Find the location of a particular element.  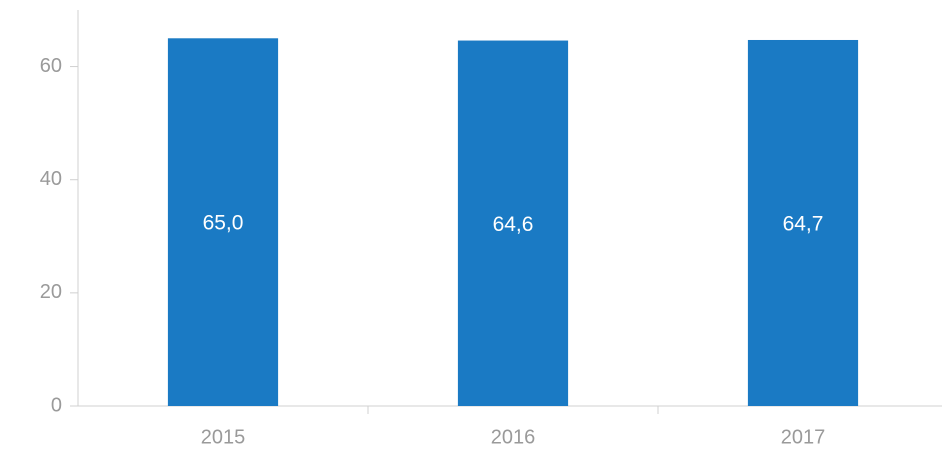

value-label: 64,7 is located at coordinates (803, 224).